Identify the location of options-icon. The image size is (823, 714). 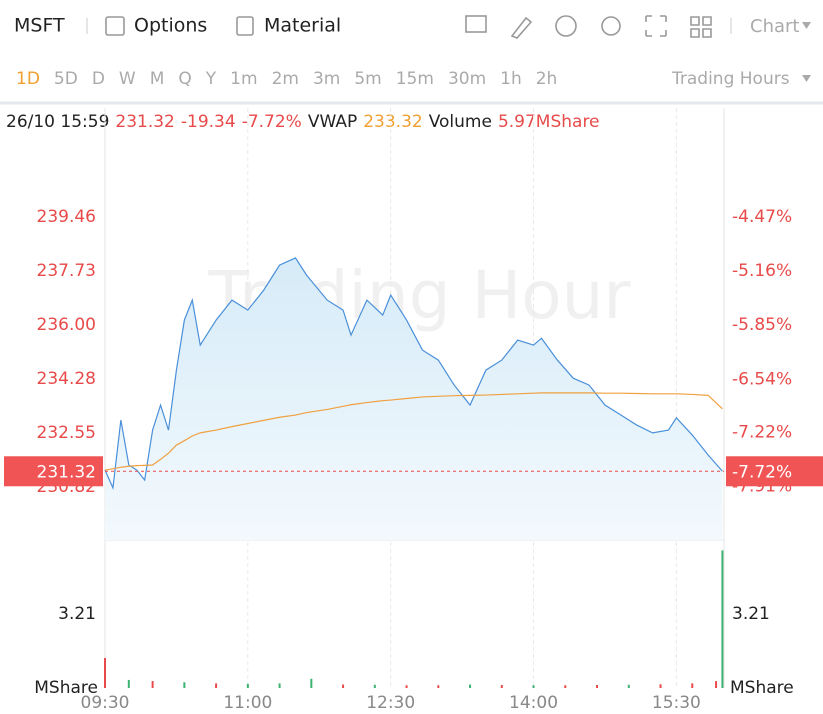
(115, 26).